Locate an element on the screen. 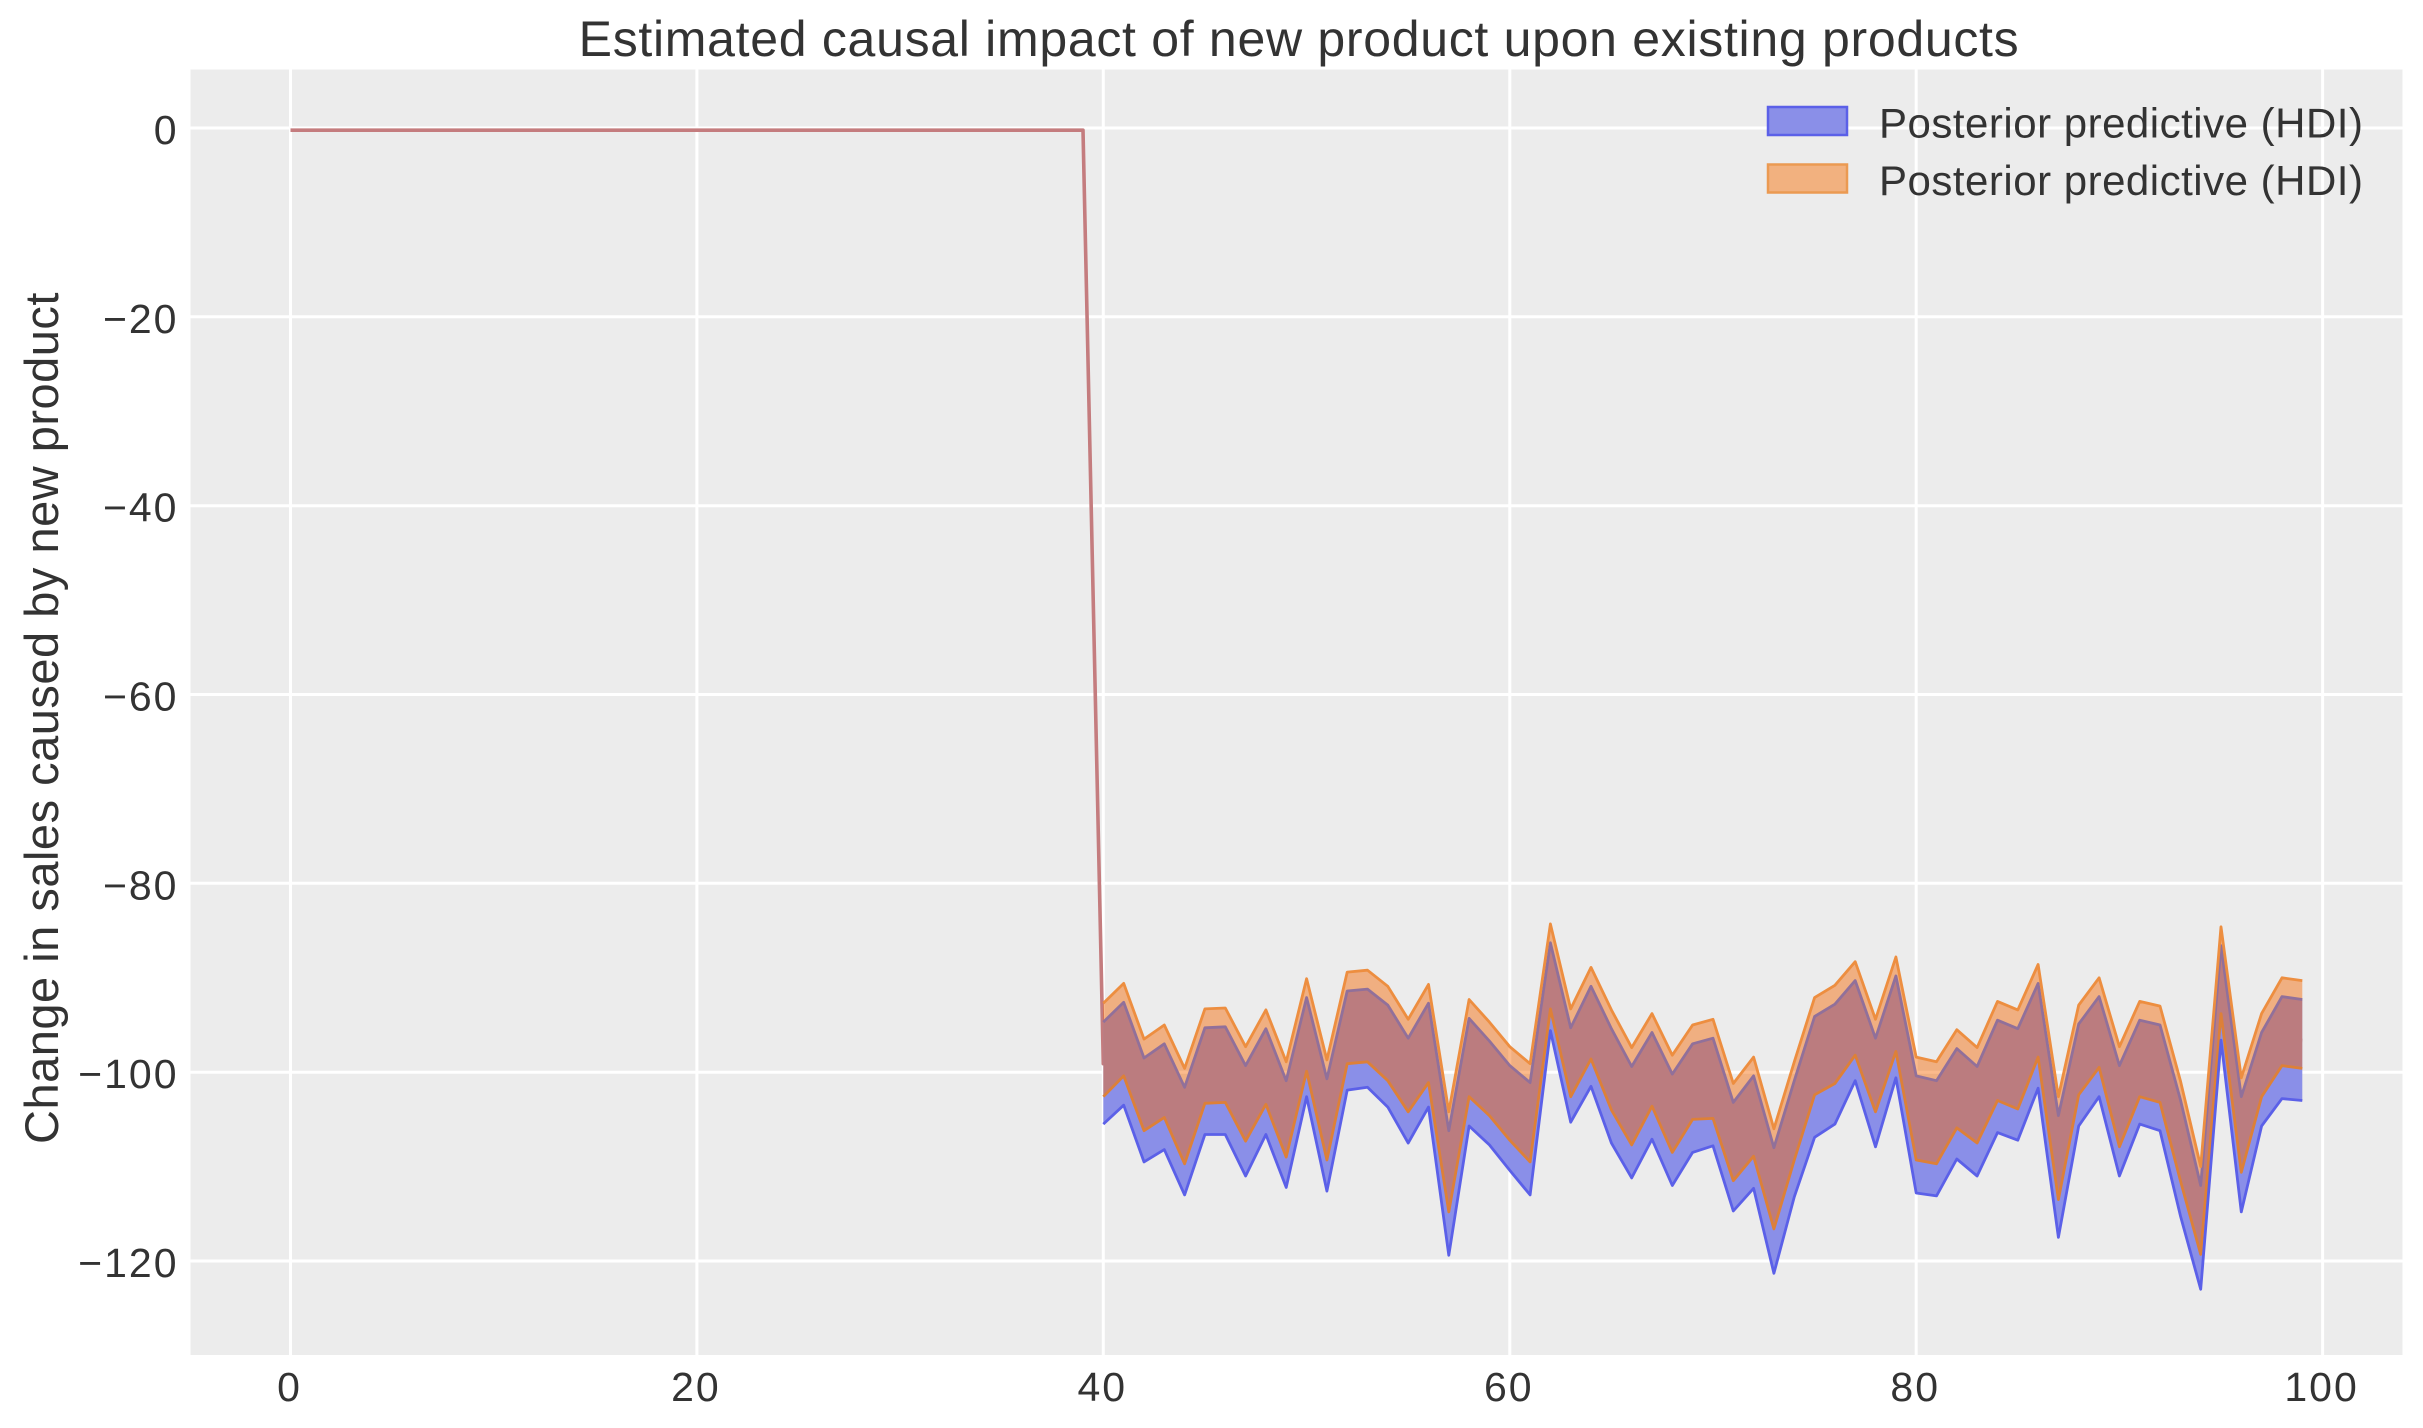  svg-text: −120 is located at coordinates (128, 1263).